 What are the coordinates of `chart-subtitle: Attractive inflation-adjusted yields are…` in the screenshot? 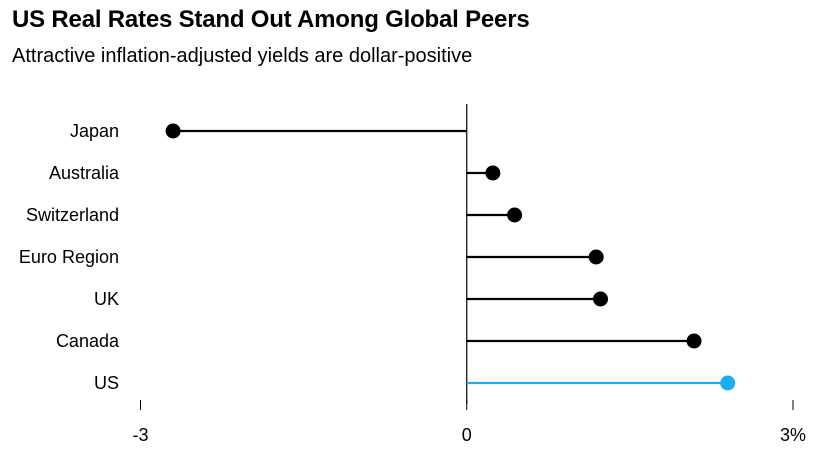 It's located at (242, 56).